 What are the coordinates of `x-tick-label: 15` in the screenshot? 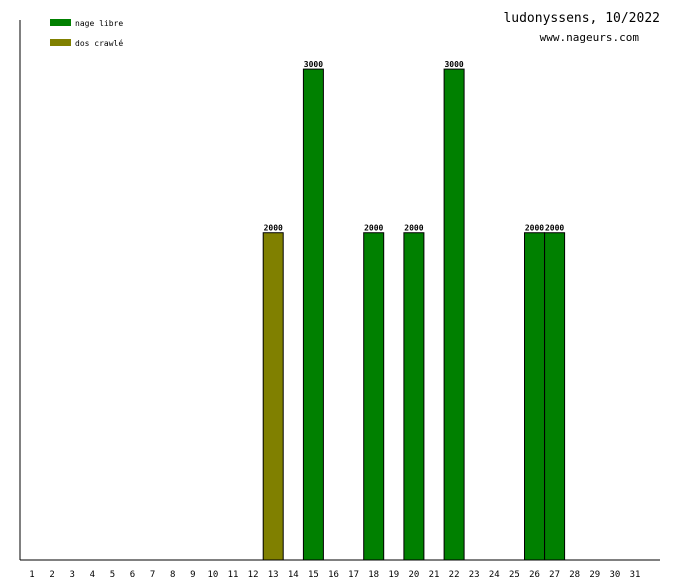 It's located at (313, 575).